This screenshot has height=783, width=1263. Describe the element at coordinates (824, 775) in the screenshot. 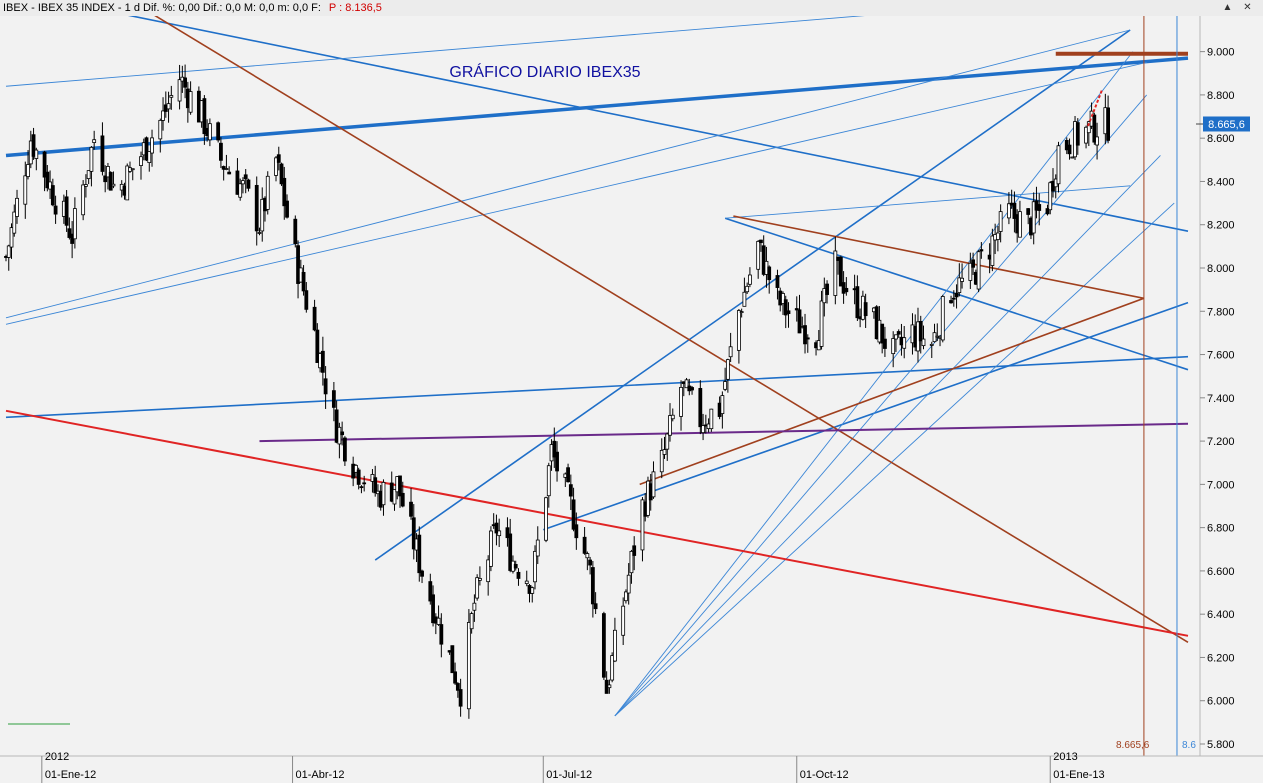

I see `x-tick-label: 01-Oct-12` at that location.